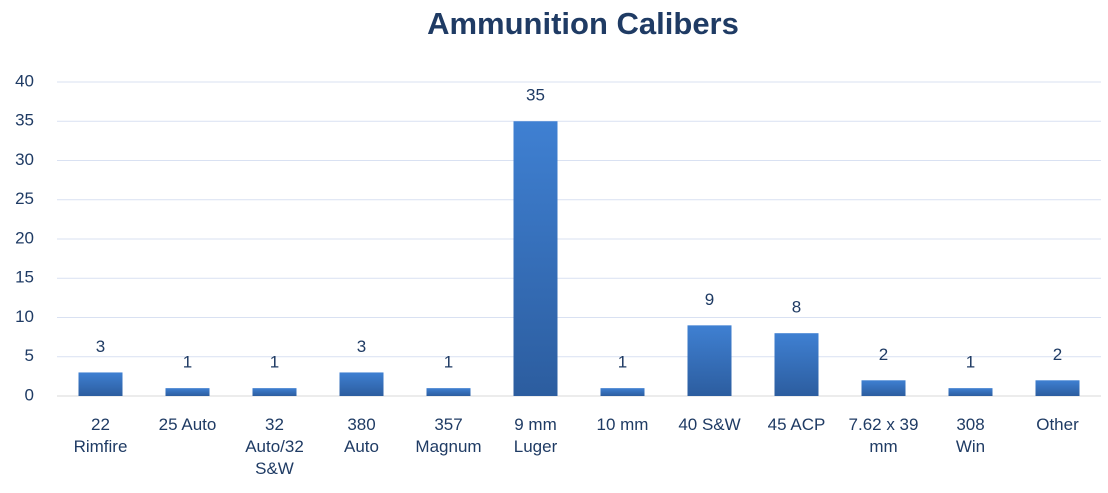  I want to click on y-tick-label: 5, so click(29, 355).